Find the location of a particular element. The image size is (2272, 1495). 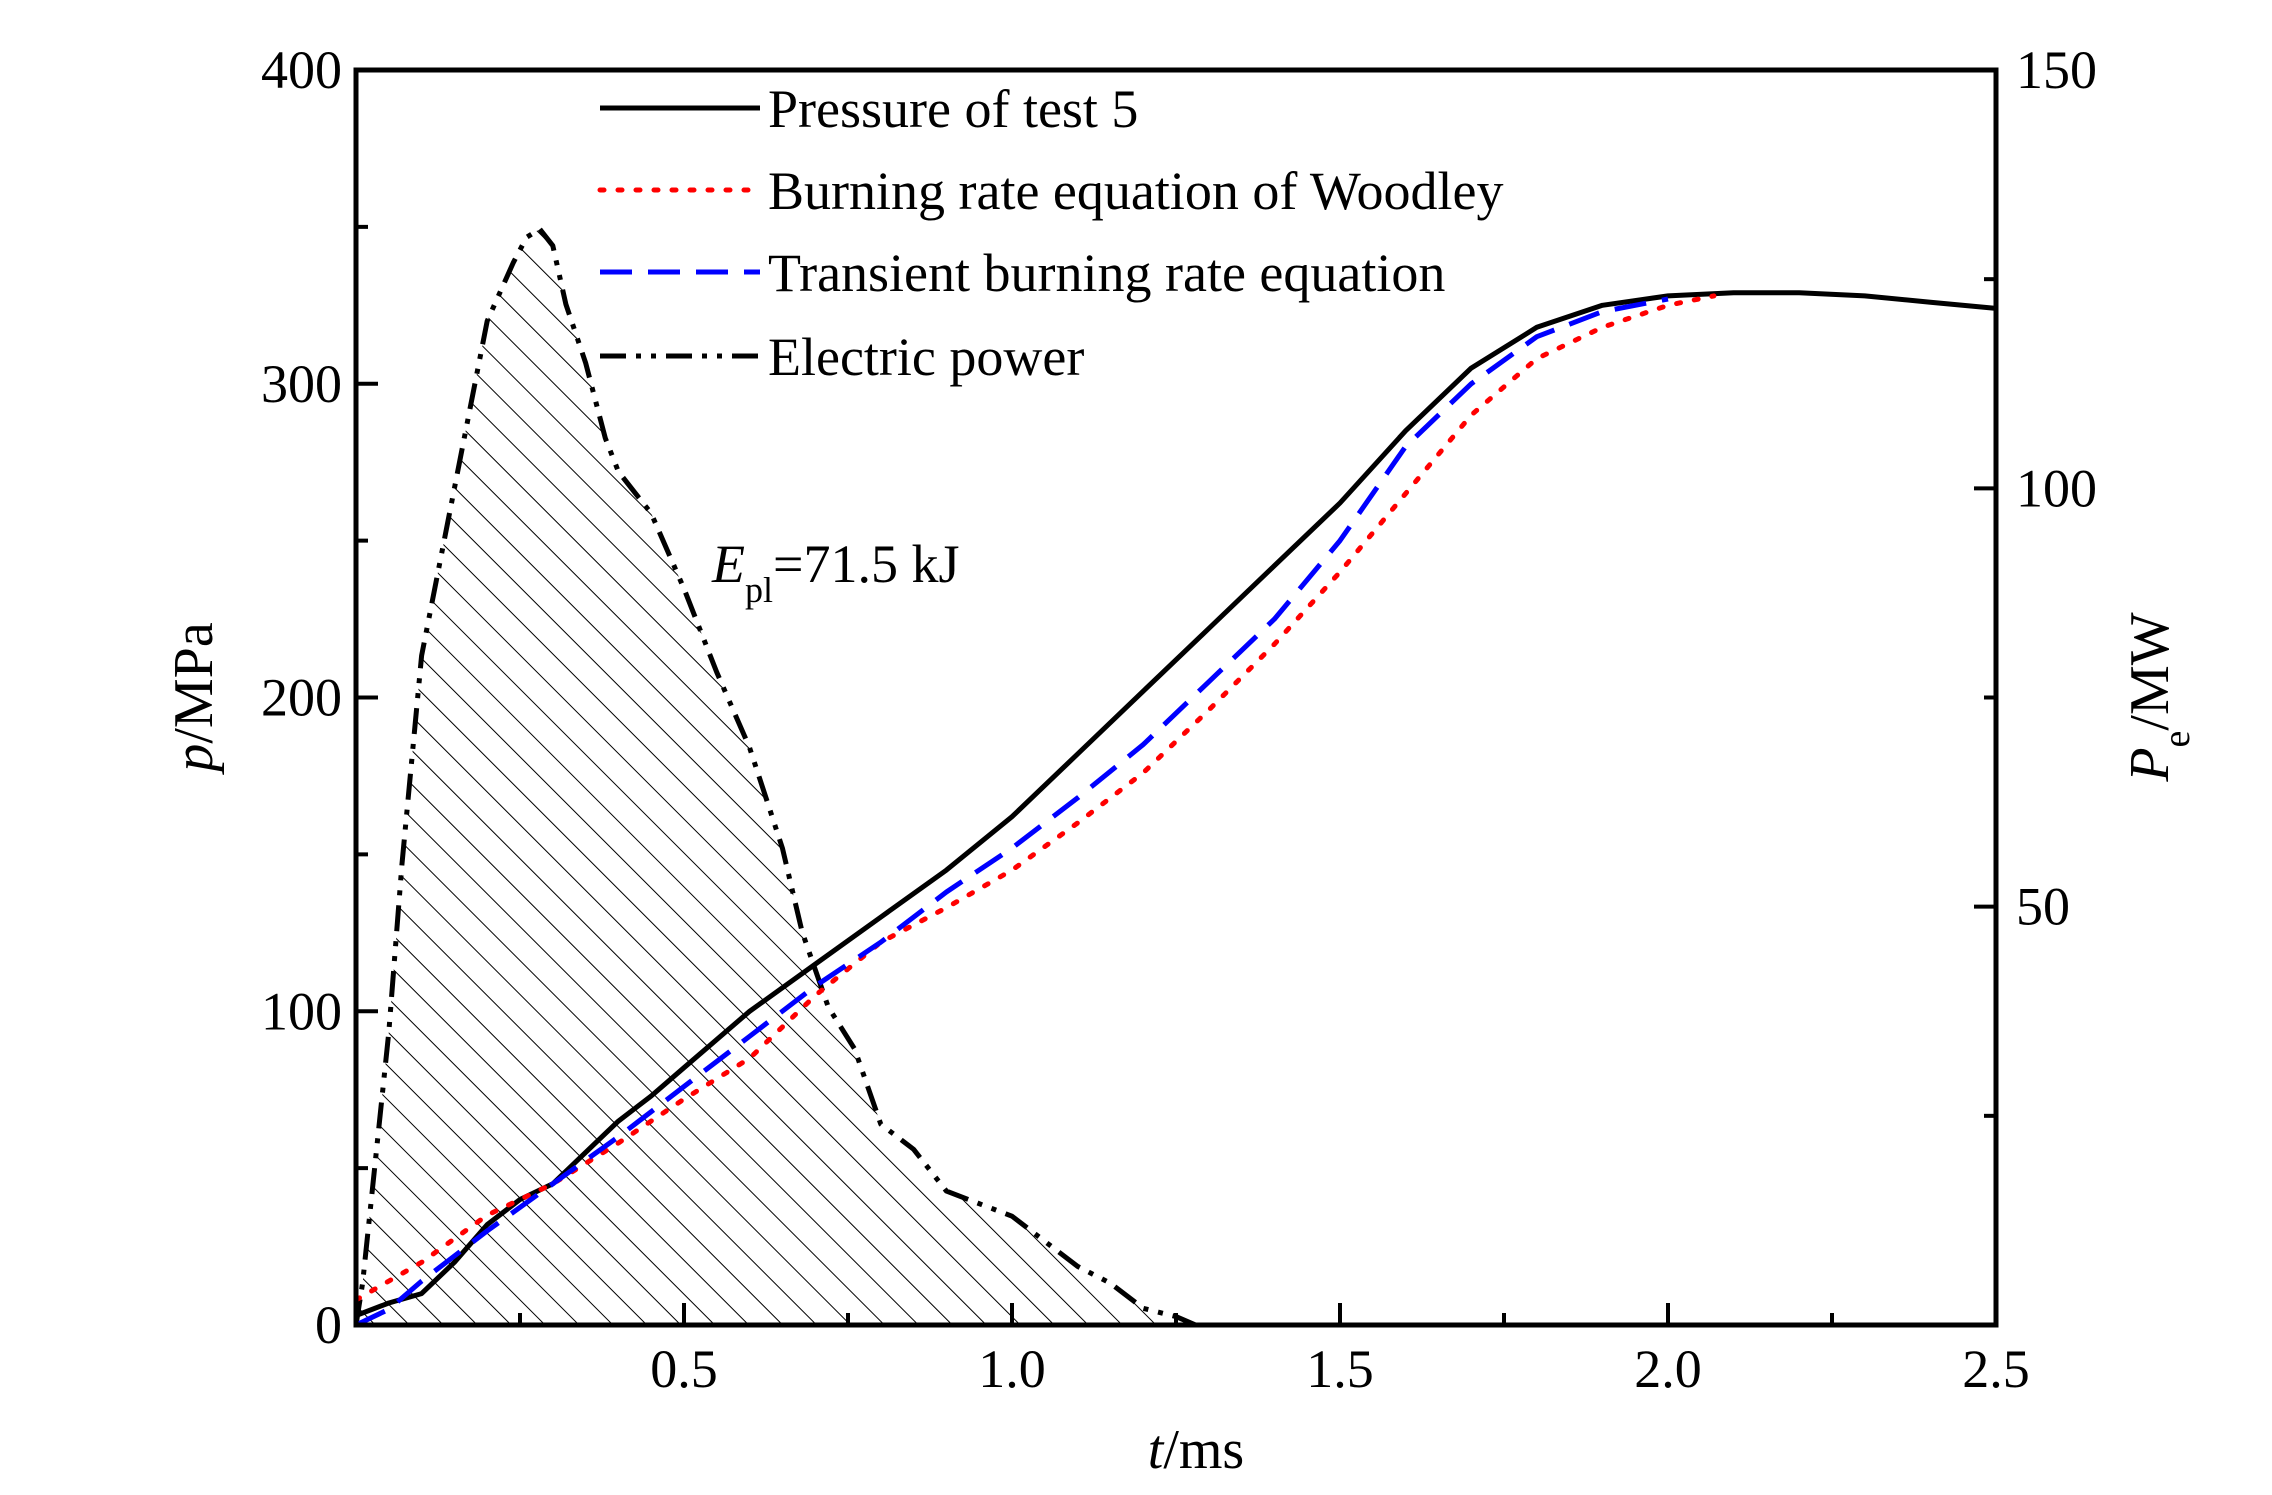

y-left-tick-label: 200 is located at coordinates (301, 698).